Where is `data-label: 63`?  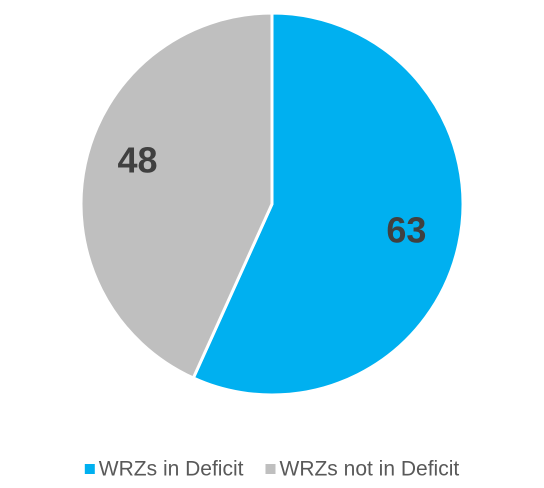
data-label: 63 is located at coordinates (406, 229).